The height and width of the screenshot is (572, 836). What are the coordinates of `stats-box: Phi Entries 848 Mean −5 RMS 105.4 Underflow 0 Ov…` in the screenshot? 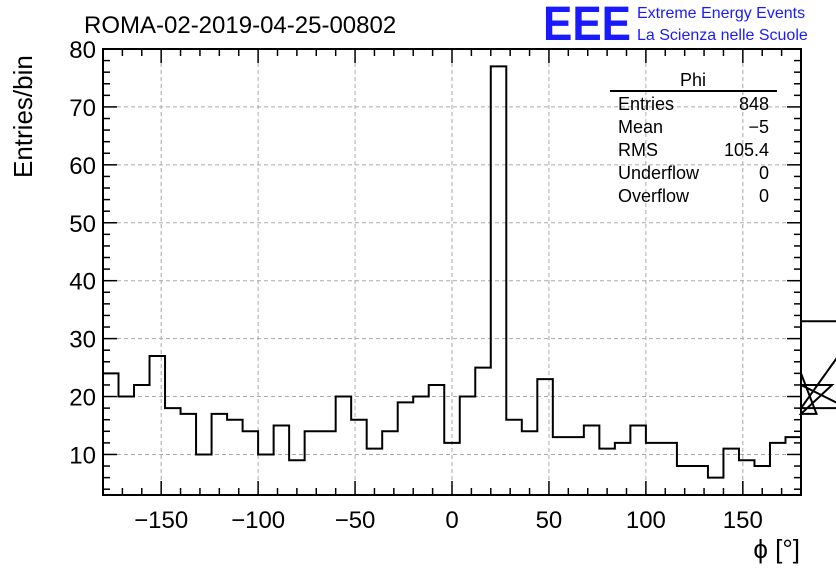 It's located at (693, 138).